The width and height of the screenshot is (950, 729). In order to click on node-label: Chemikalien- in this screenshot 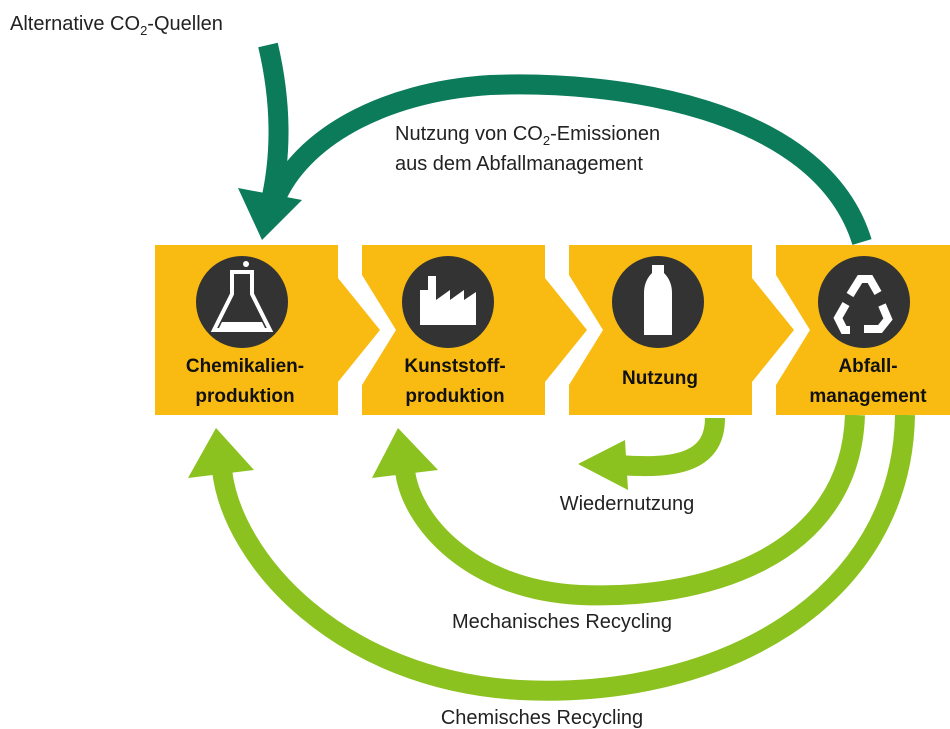, I will do `click(245, 366)`.